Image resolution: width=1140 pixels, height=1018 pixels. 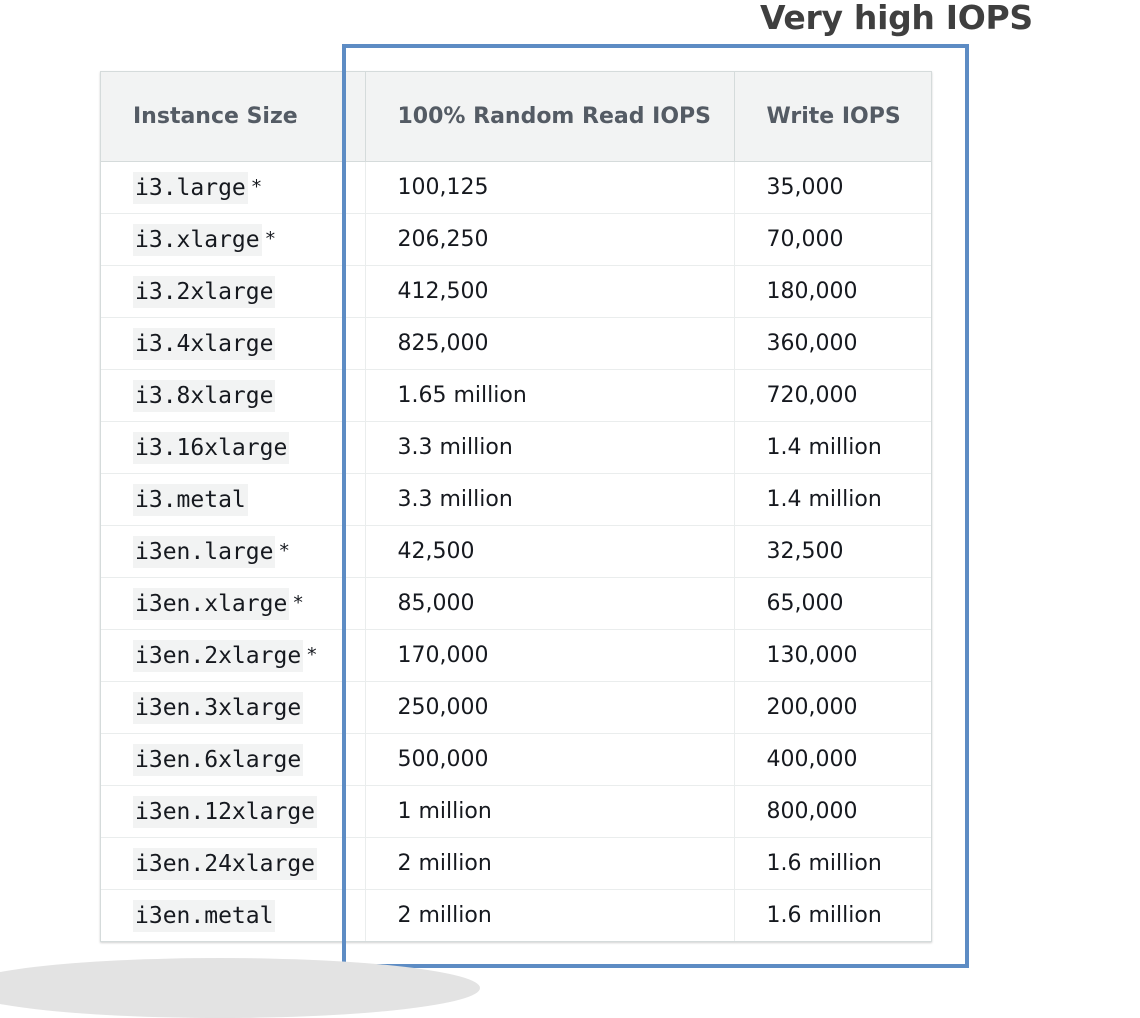 I want to click on instance-size-cell: i3.4xlarge, so click(x=233, y=343).